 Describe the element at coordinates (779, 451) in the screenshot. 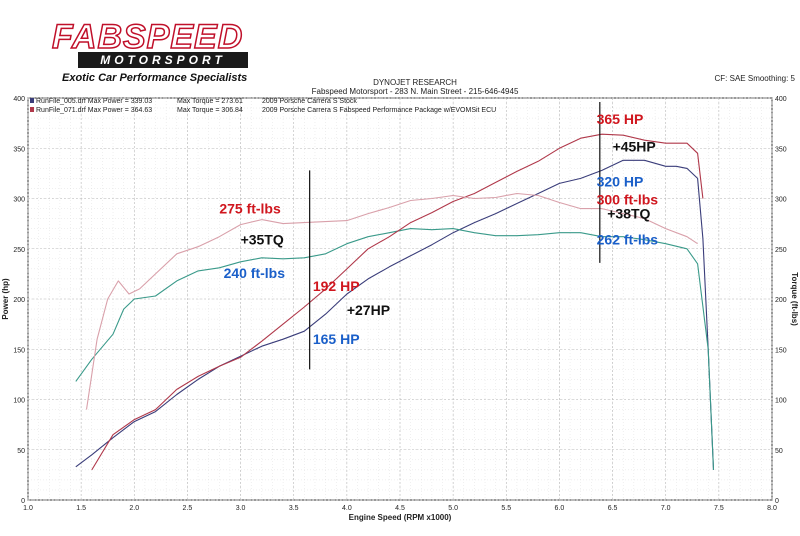

I see `y2-tick-label: 50` at that location.